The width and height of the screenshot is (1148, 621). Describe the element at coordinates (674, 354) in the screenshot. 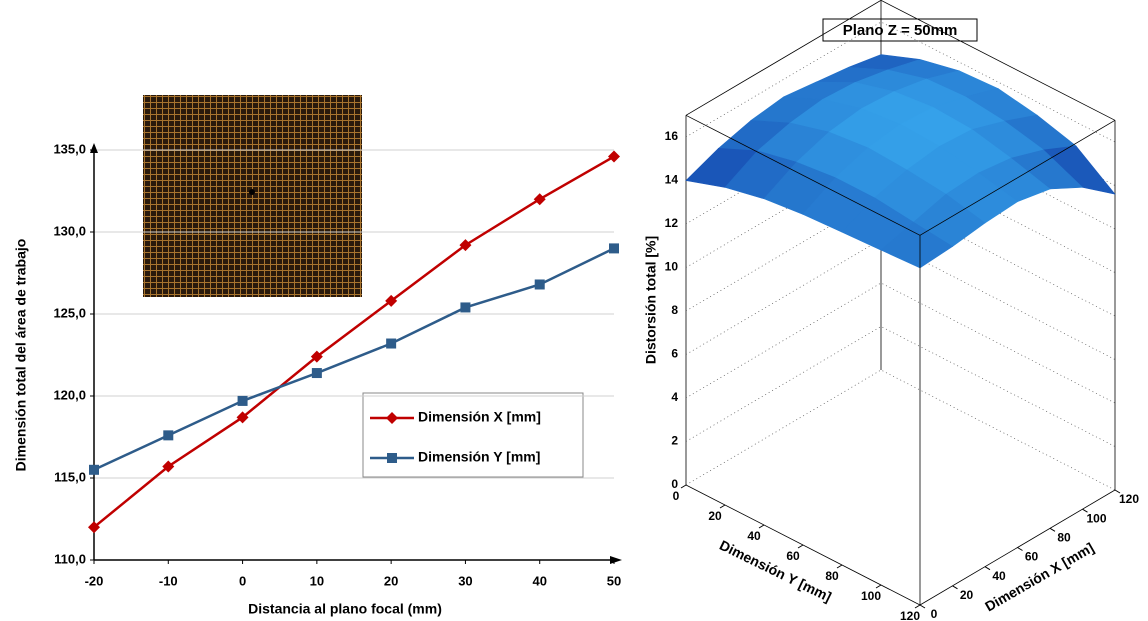

I see `z-tick-label: 6` at that location.